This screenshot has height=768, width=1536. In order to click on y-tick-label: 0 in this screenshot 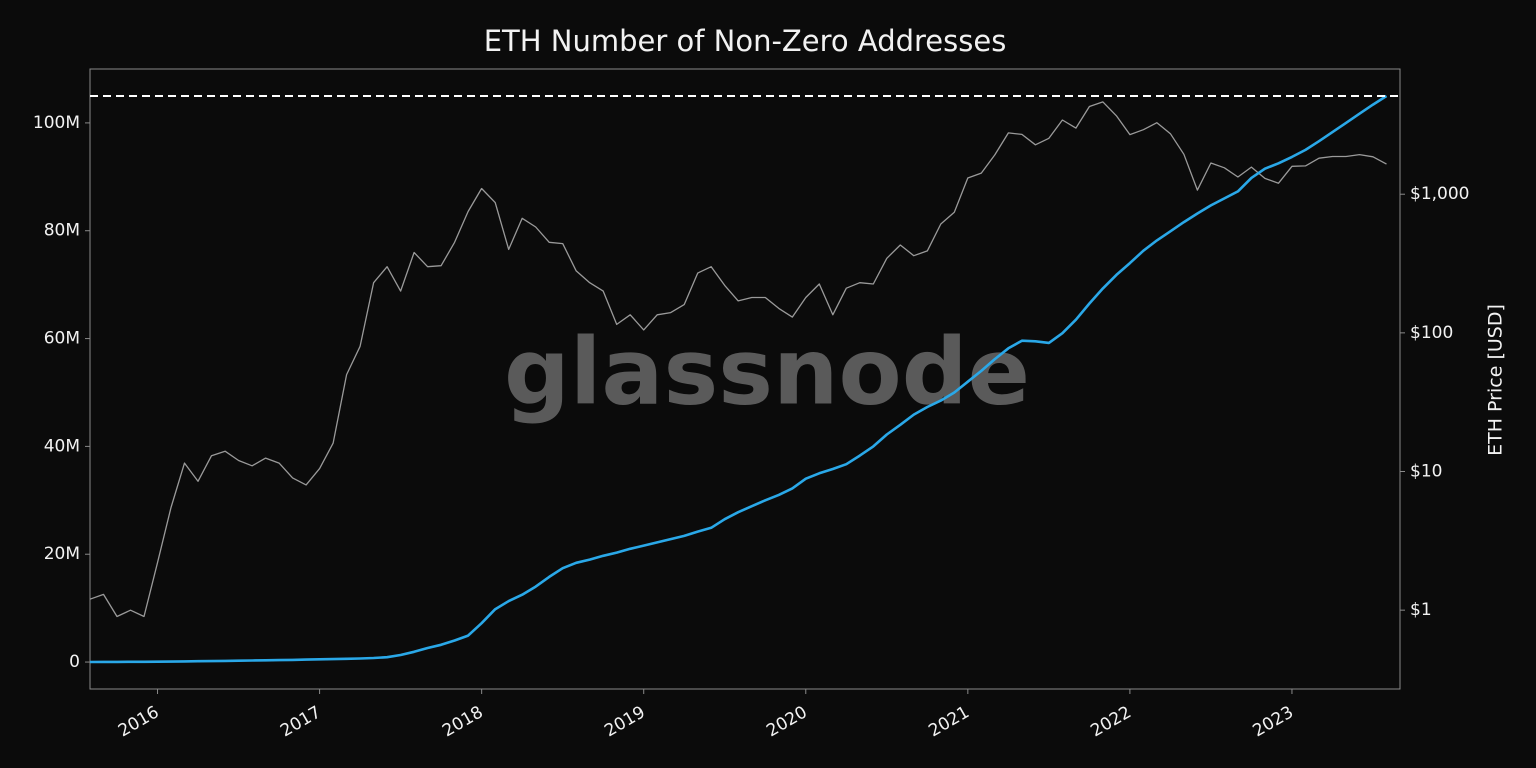, I will do `click(74, 662)`.